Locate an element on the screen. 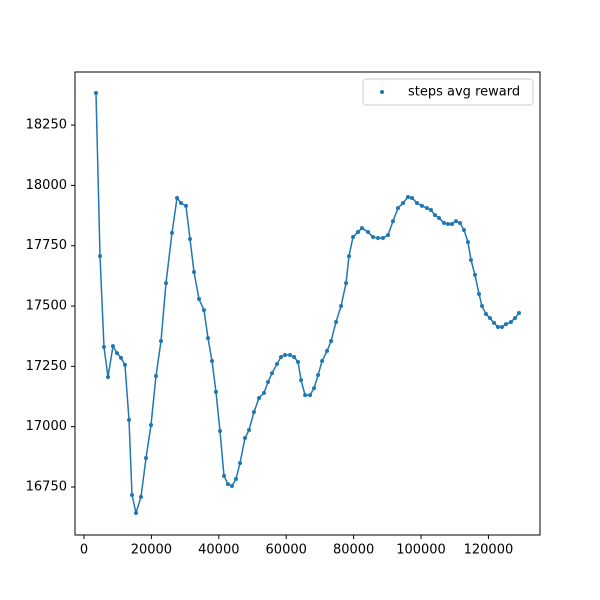 The image size is (600, 600). x-tick-label: 0 is located at coordinates (84, 550).